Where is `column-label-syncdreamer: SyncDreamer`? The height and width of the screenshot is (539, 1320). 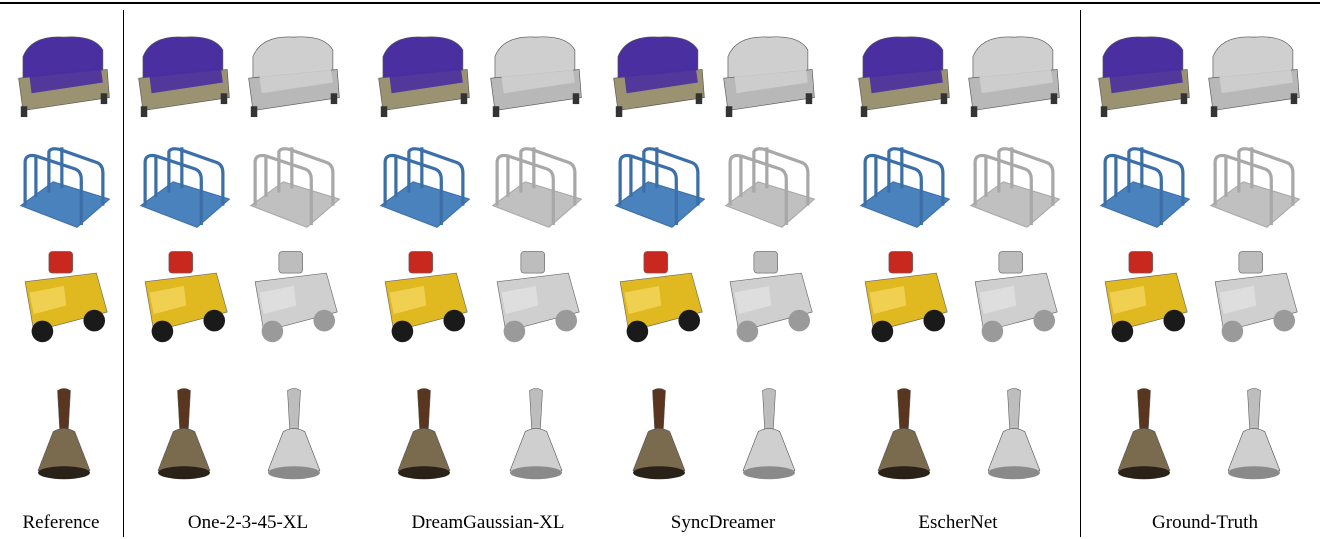
column-label-syncdreamer: SyncDreamer is located at coordinates (723, 522).